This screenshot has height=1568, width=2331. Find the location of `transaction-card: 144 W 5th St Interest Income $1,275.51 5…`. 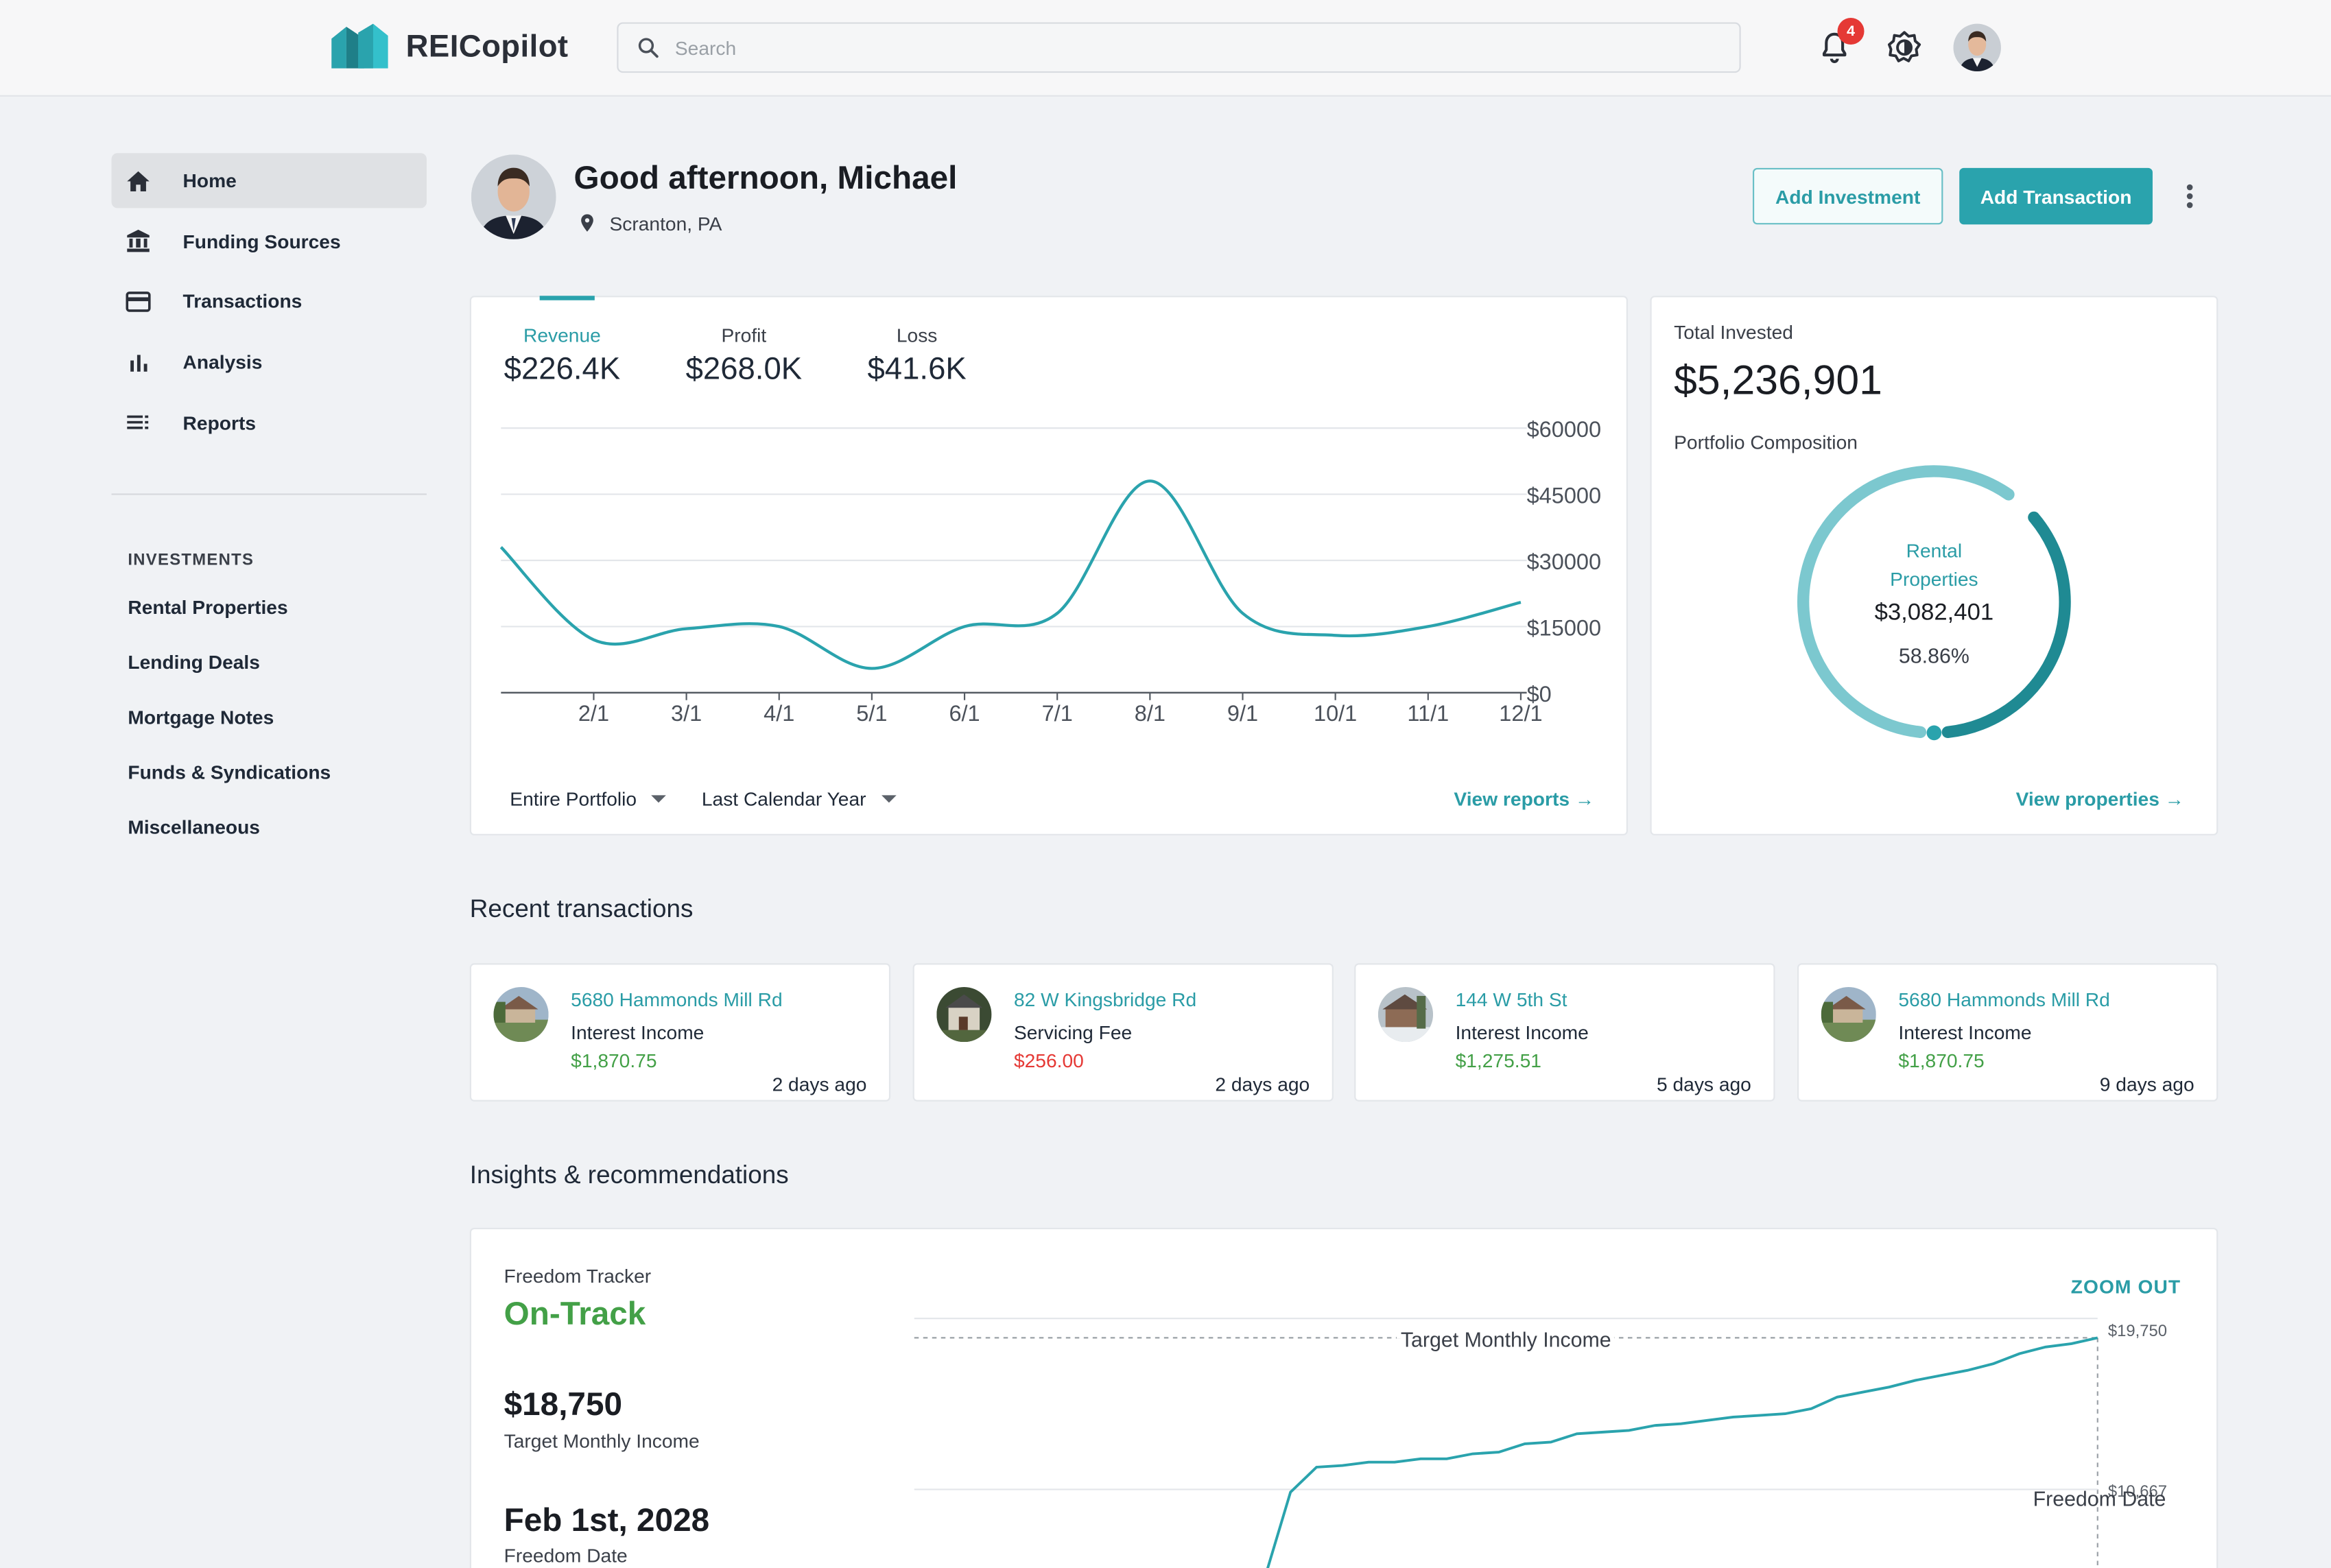

transaction-card: 144 W 5th St Interest Income $1,275.51 5… is located at coordinates (1564, 1032).